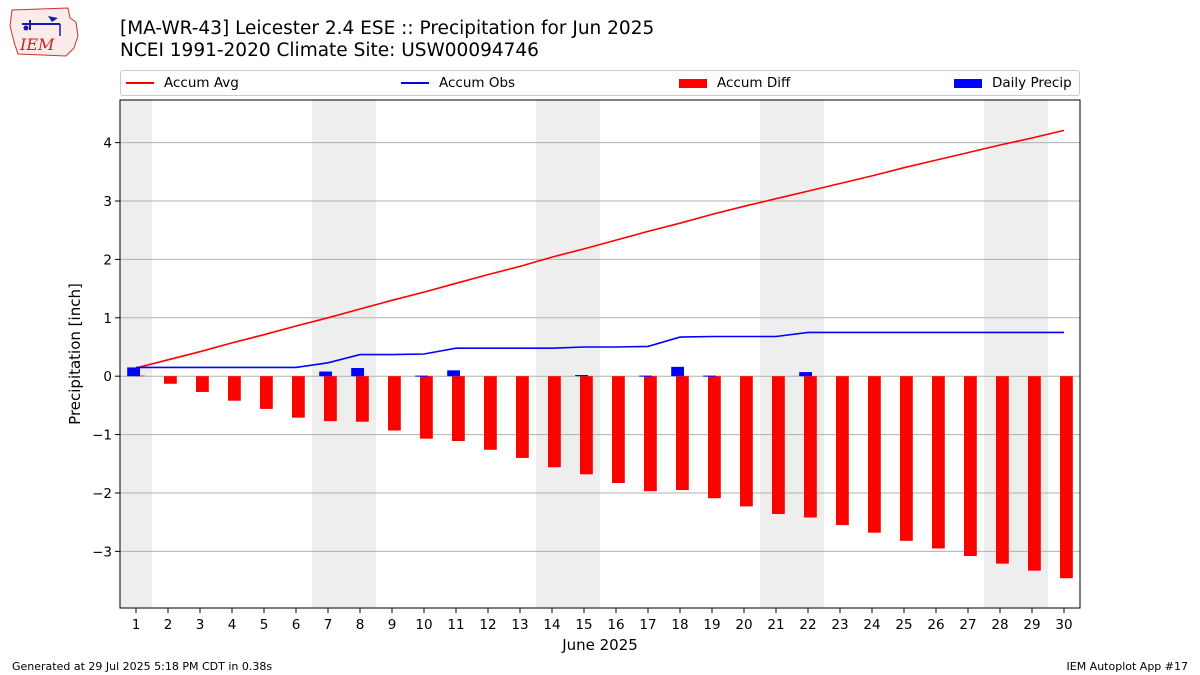  Describe the element at coordinates (679, 625) in the screenshot. I see `x-tick-label: 18` at that location.